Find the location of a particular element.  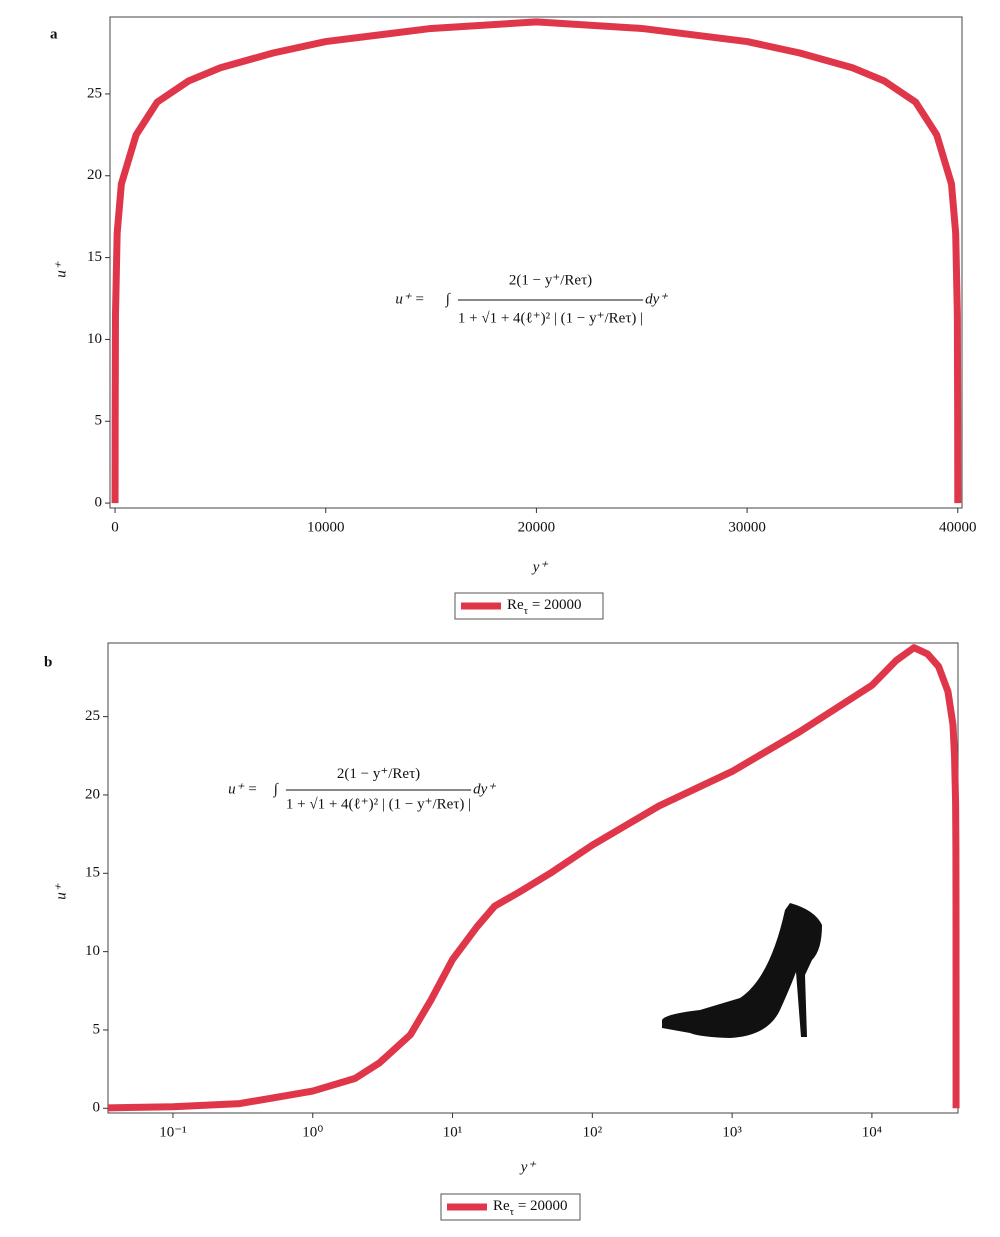

x-tick-label: 10⁴ is located at coordinates (872, 1132).